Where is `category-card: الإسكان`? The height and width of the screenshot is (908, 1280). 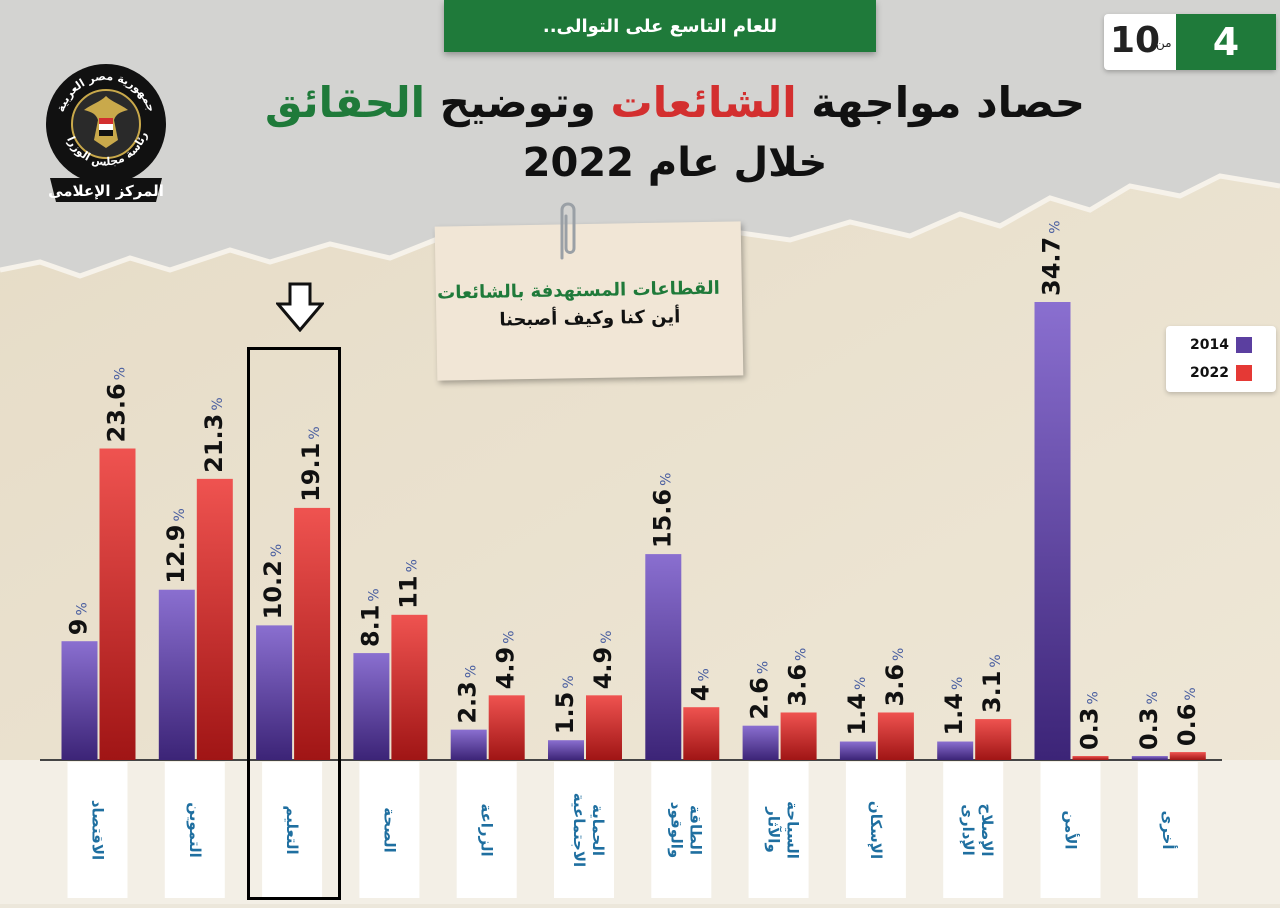 category-card: الإسكان is located at coordinates (875, 830).